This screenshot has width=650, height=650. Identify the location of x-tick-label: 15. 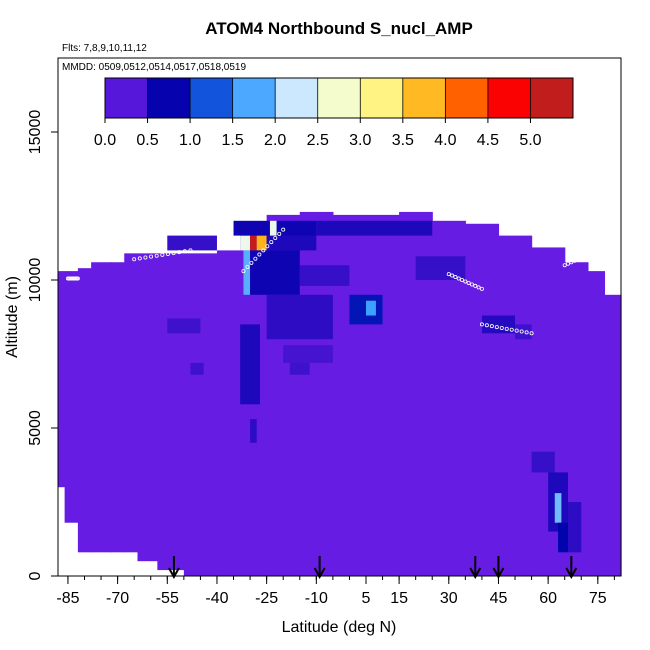
(399, 598).